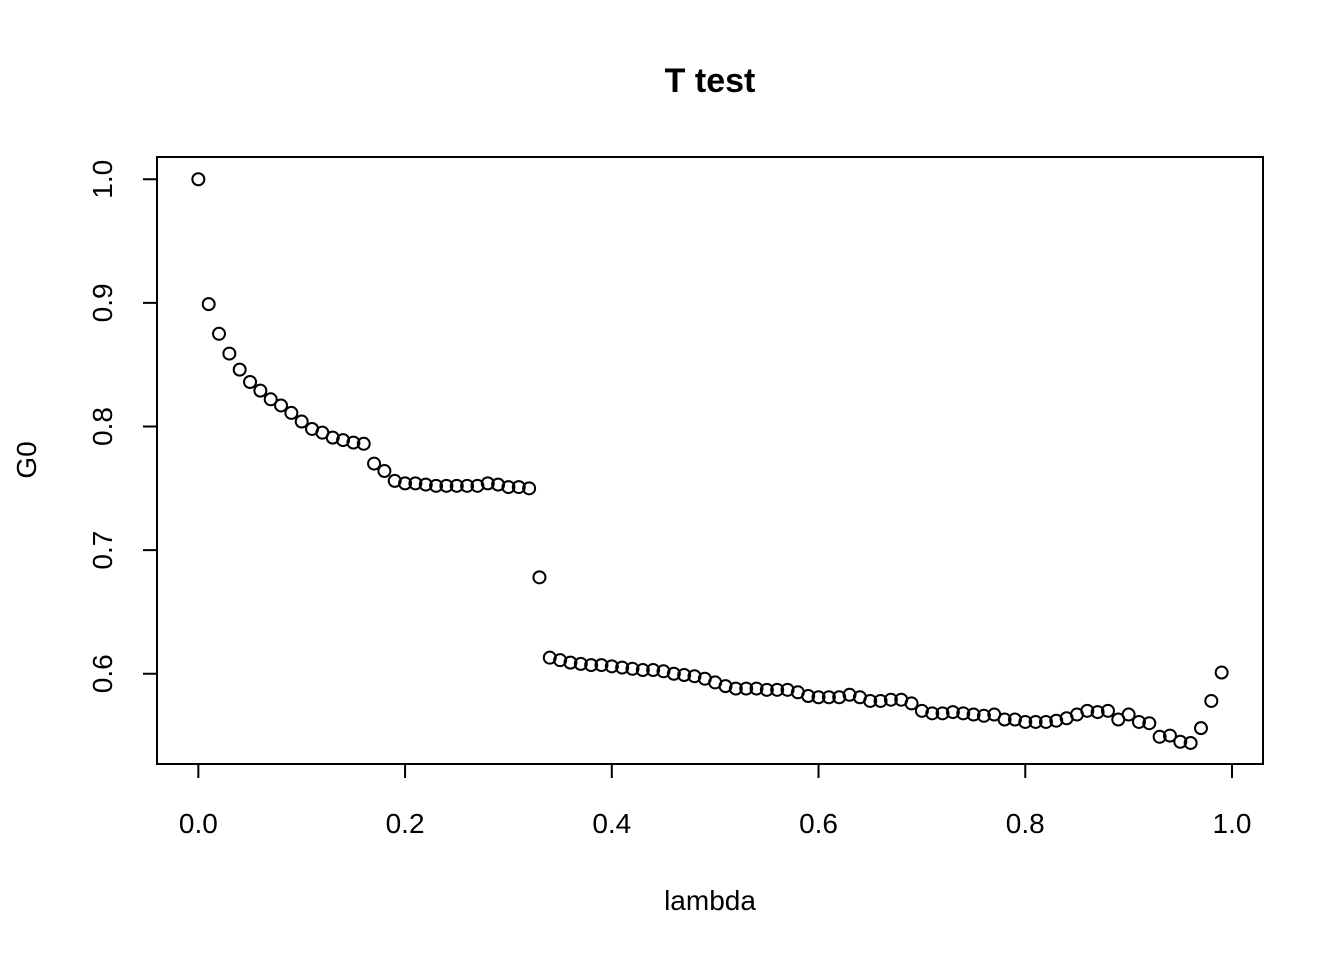 The image size is (1344, 960). What do you see at coordinates (102, 302) in the screenshot?
I see `y-tick-label: 0.9` at bounding box center [102, 302].